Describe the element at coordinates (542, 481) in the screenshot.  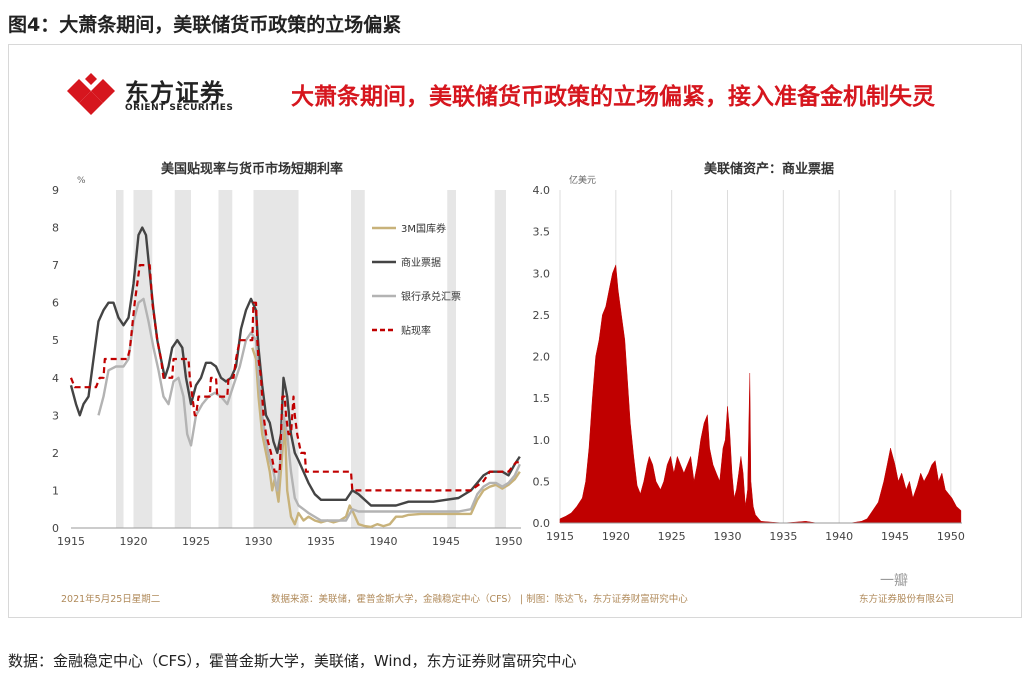
I see `right-y-tick-label: 0.5` at that location.